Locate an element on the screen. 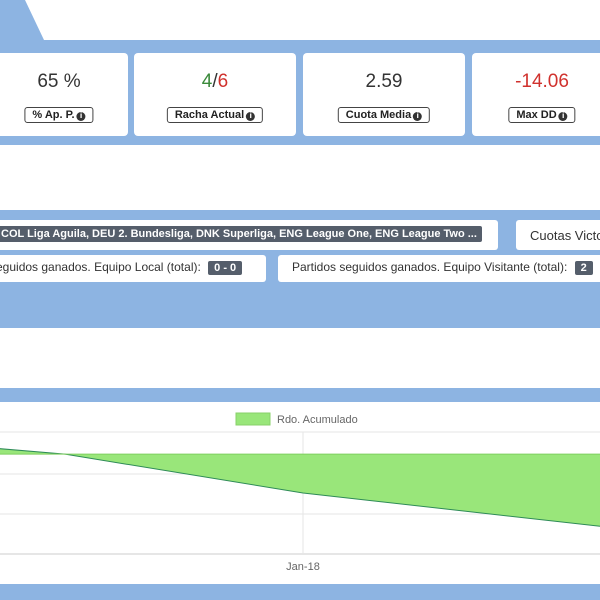 The image size is (600, 600). max-dd-badge: Max DD i is located at coordinates (542, 115).